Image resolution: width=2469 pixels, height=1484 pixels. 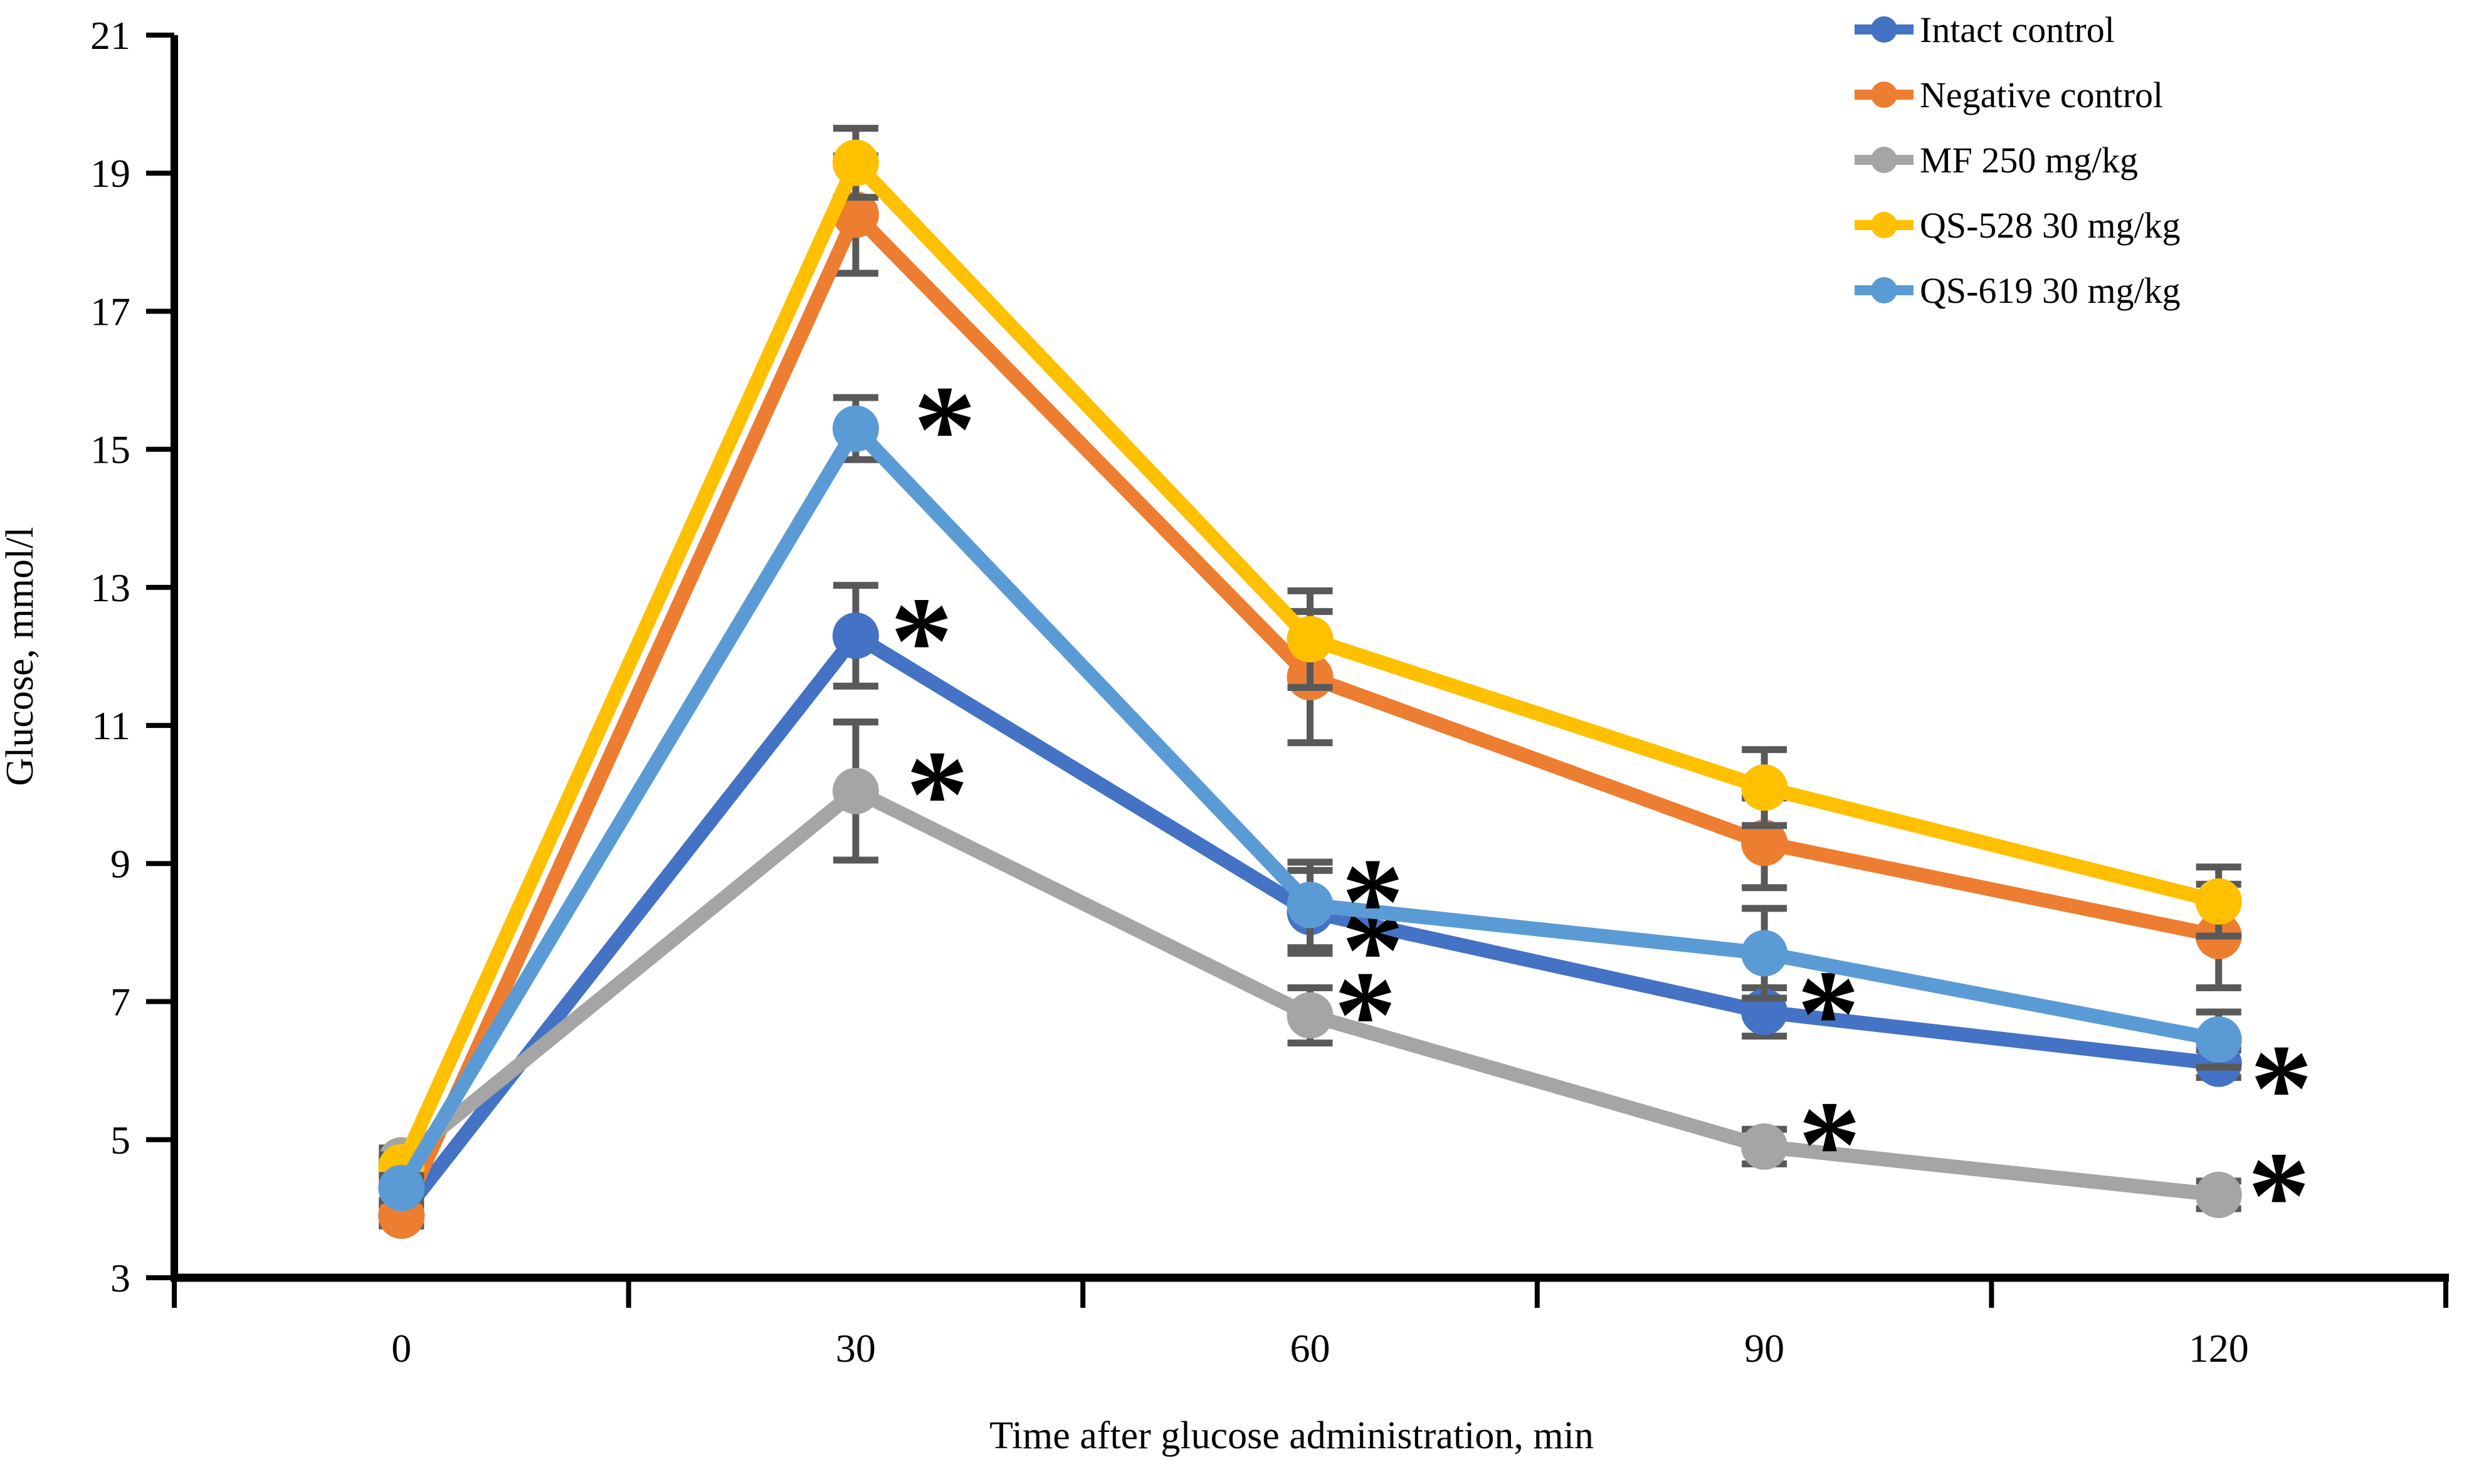 I want to click on y-tick-label: 21, so click(x=110, y=35).